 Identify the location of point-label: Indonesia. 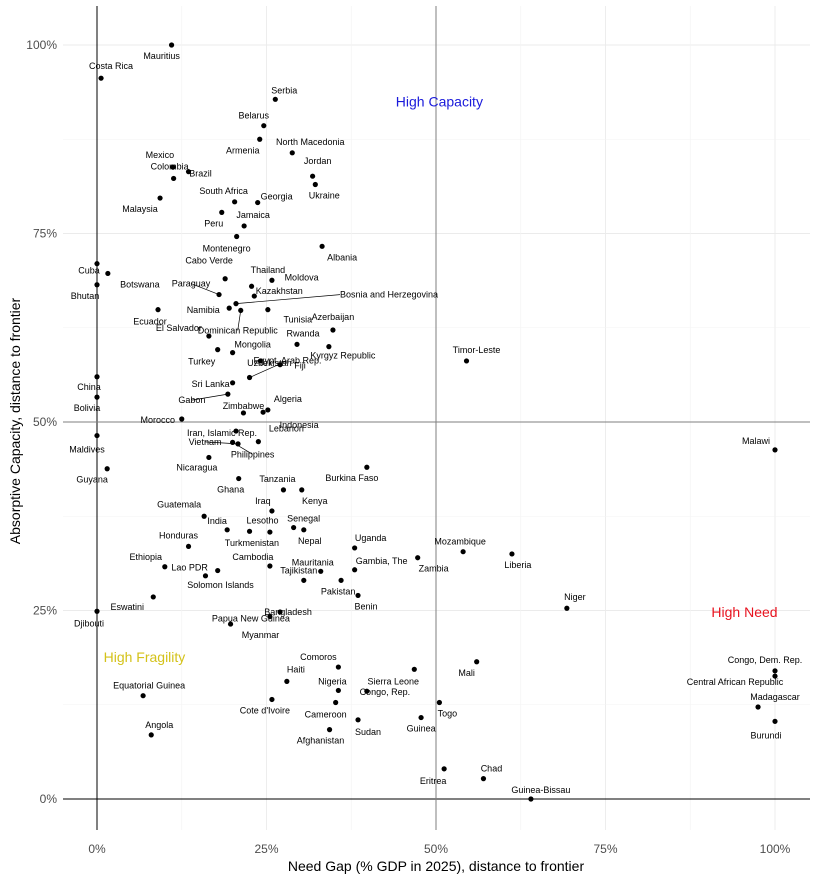
(299, 425).